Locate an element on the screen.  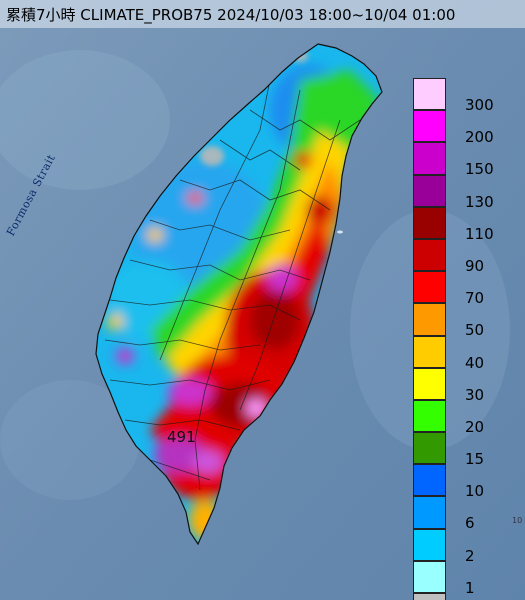
legend-row: 30 is located at coordinates (455, 385).